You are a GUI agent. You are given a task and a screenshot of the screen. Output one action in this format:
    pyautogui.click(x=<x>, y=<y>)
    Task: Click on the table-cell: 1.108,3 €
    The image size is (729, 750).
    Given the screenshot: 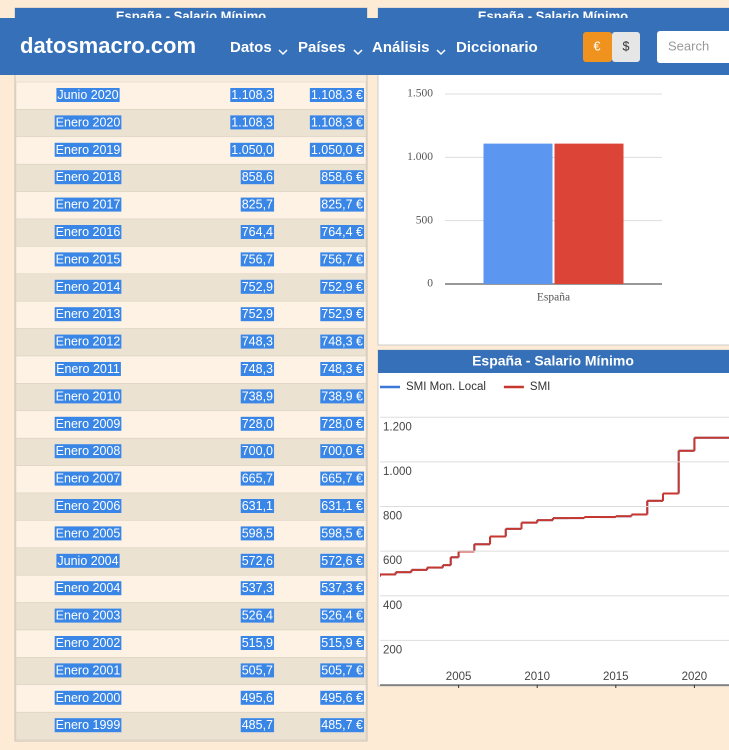 What is the action you would take?
    pyautogui.click(x=337, y=95)
    